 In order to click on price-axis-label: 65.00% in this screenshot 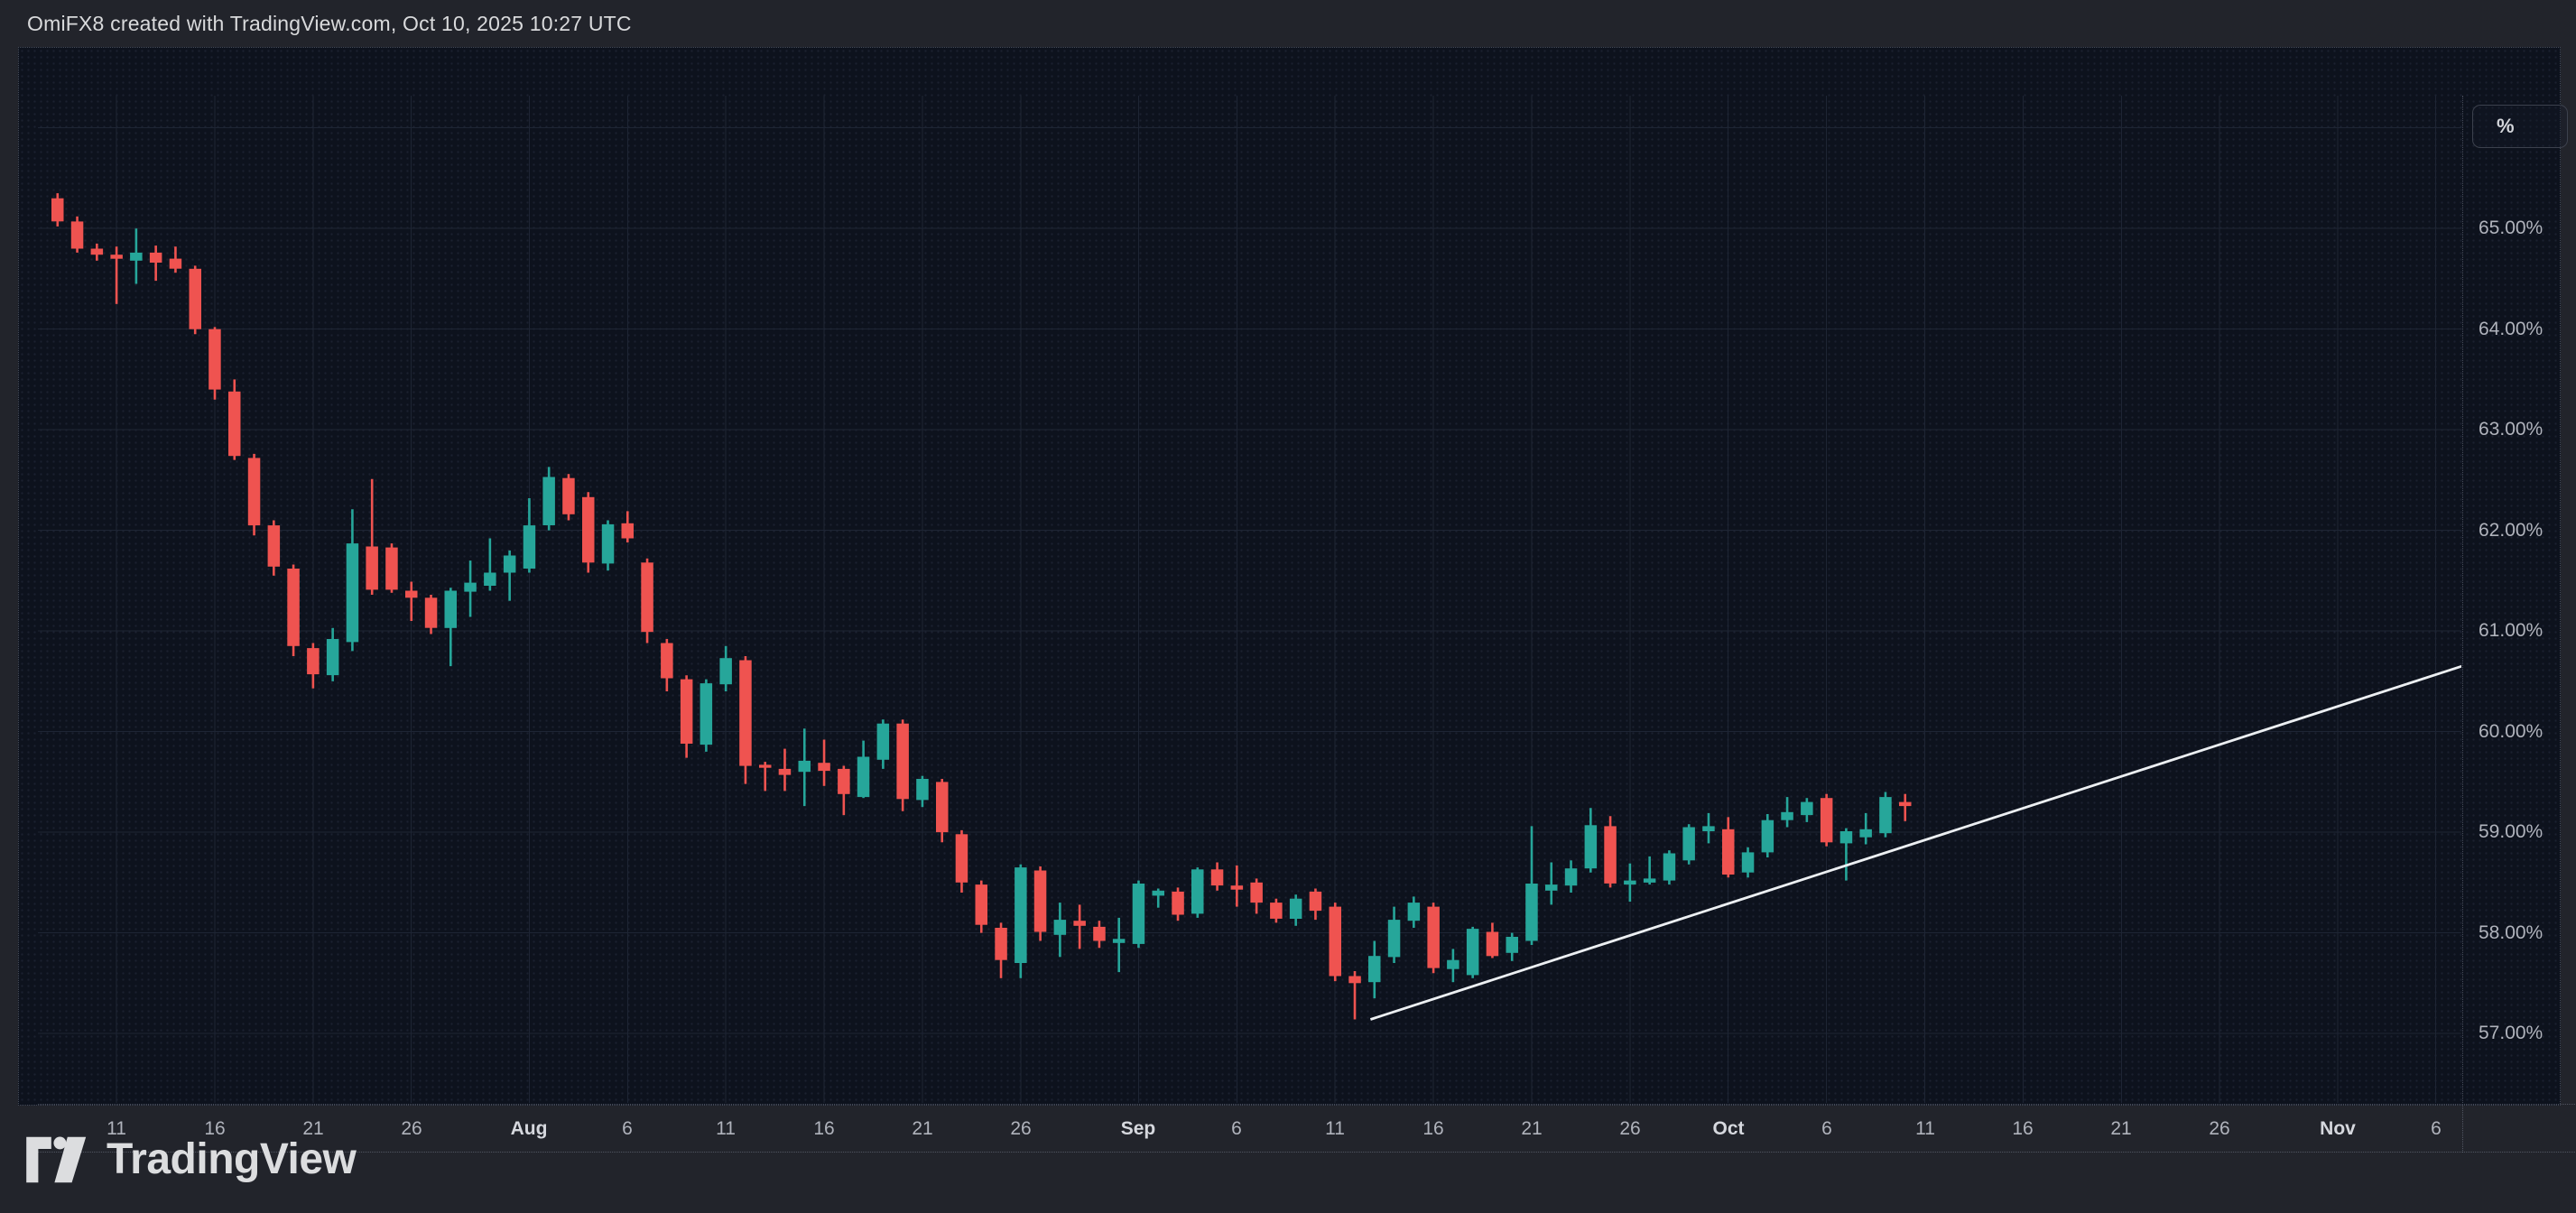, I will do `click(2511, 228)`.